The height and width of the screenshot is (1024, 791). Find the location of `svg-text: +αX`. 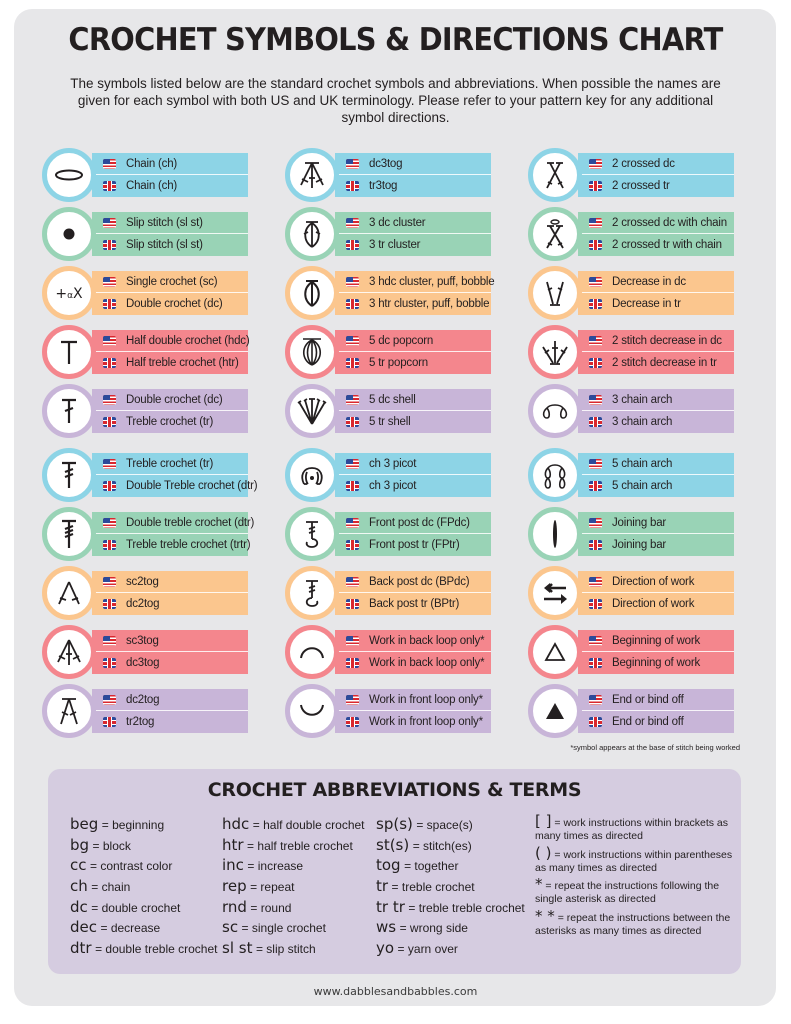

svg-text: +αX is located at coordinates (69, 294).